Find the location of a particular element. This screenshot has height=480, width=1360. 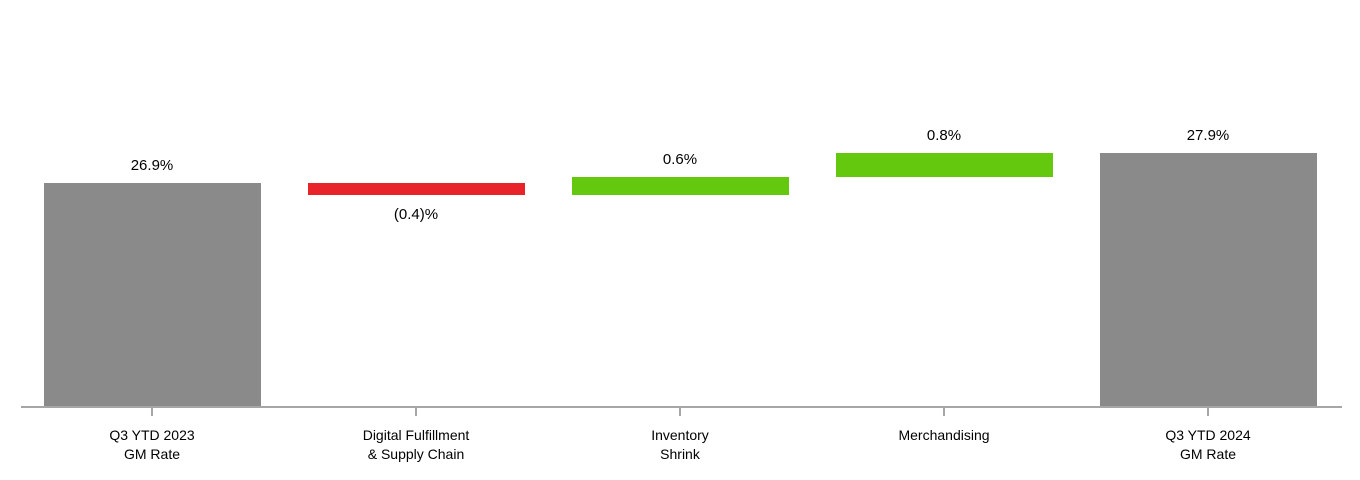

x-axis-line is located at coordinates (681, 407).